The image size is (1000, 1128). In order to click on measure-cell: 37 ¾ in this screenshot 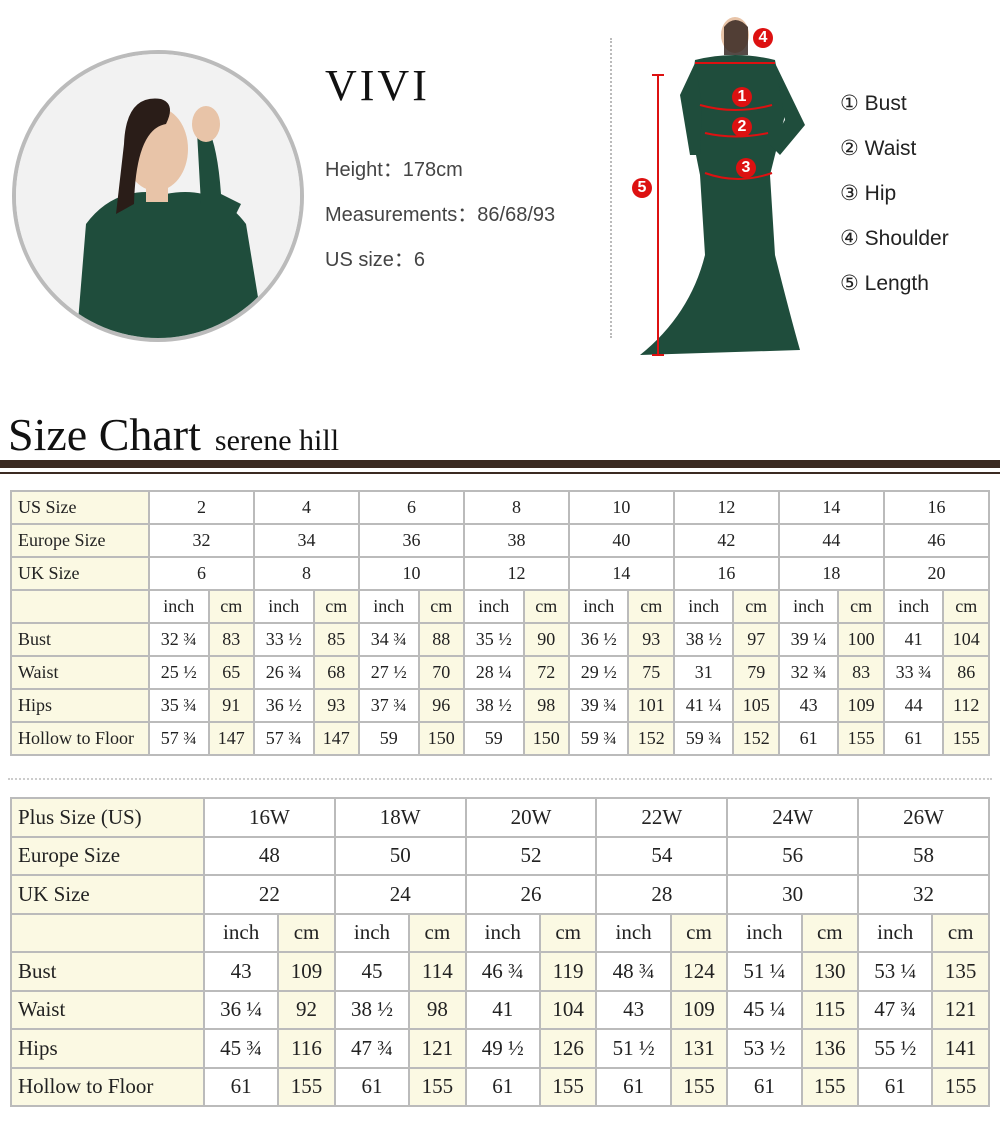, I will do `click(388, 705)`.